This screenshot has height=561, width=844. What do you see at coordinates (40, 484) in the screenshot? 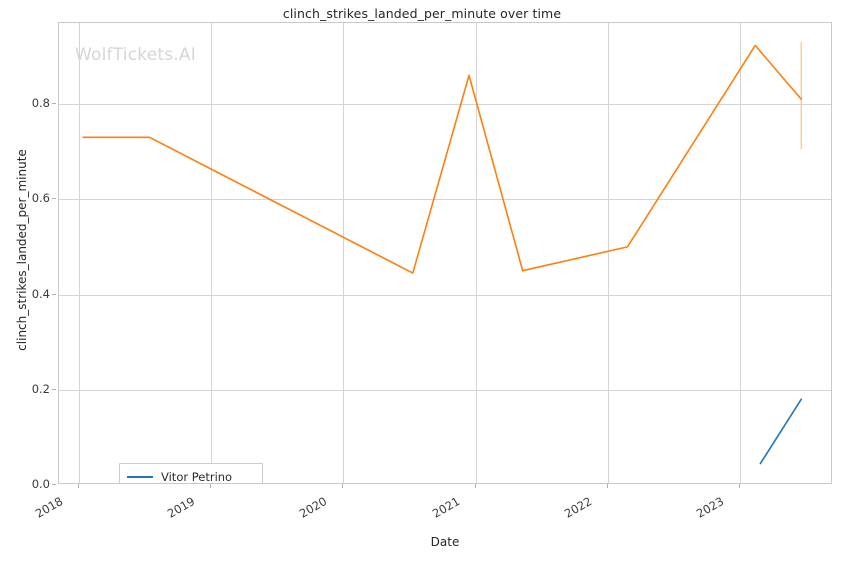
I see `y-tick-0: 0.0` at bounding box center [40, 484].